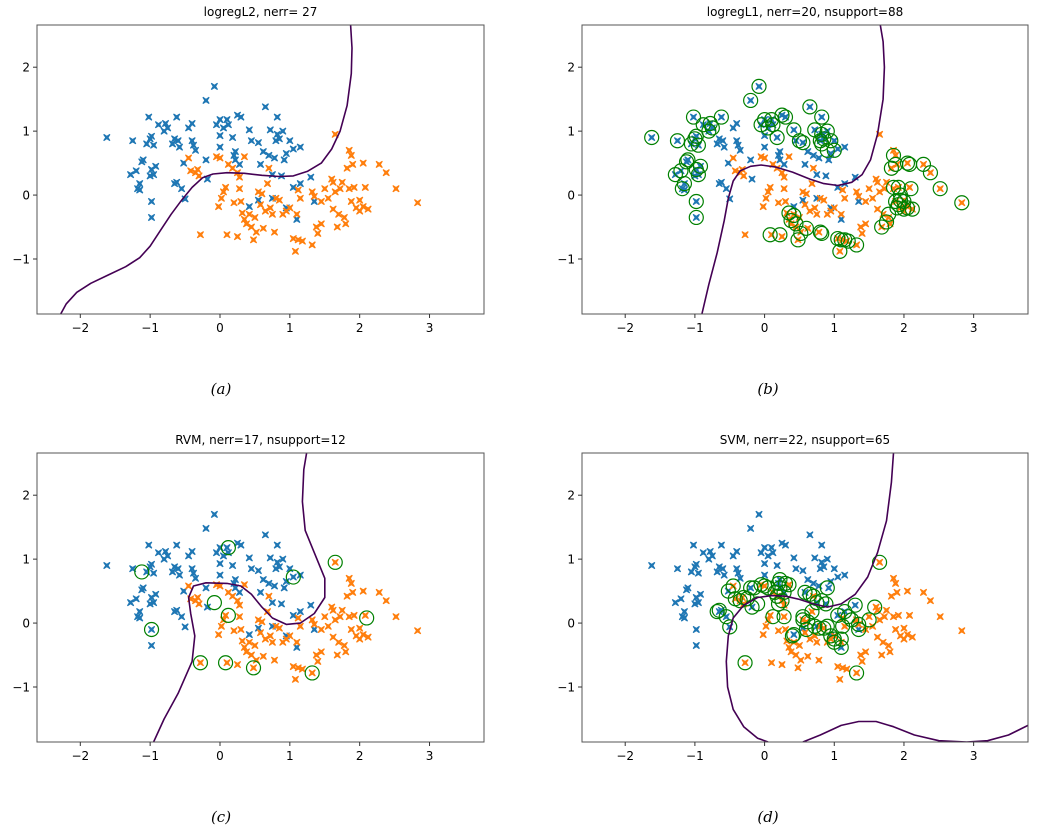 This screenshot has height=830, width=1039. I want to click on series-class0, so click(210, 580).